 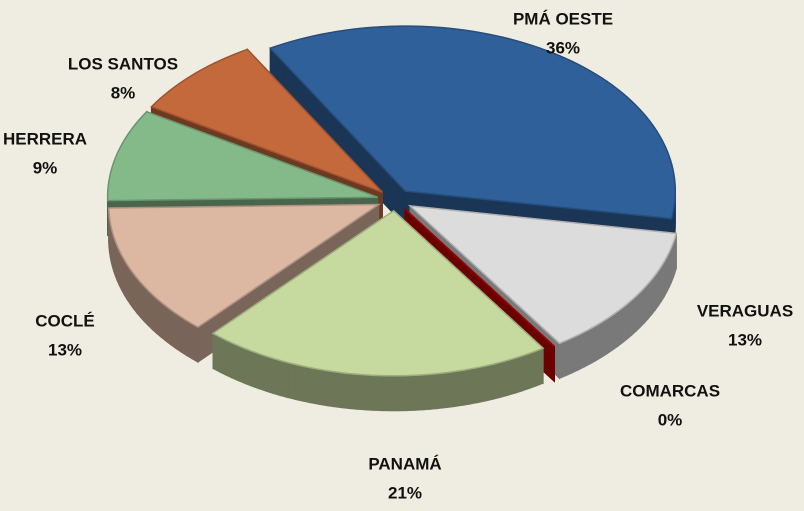 What do you see at coordinates (745, 310) in the screenshot?
I see `category-label: VERAGUAS` at bounding box center [745, 310].